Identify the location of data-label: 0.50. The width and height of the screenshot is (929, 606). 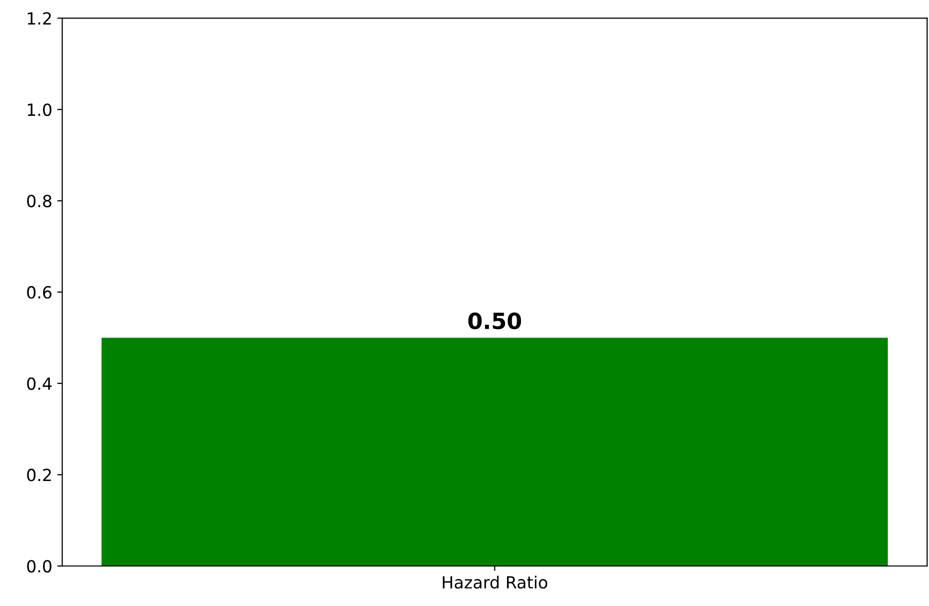
(495, 321).